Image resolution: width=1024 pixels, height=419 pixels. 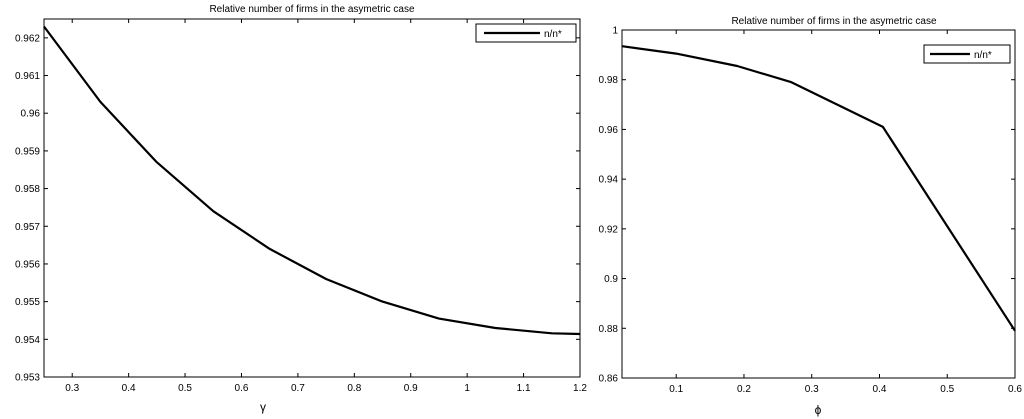 What do you see at coordinates (580, 388) in the screenshot?
I see `x-tick-label: 1.2` at bounding box center [580, 388].